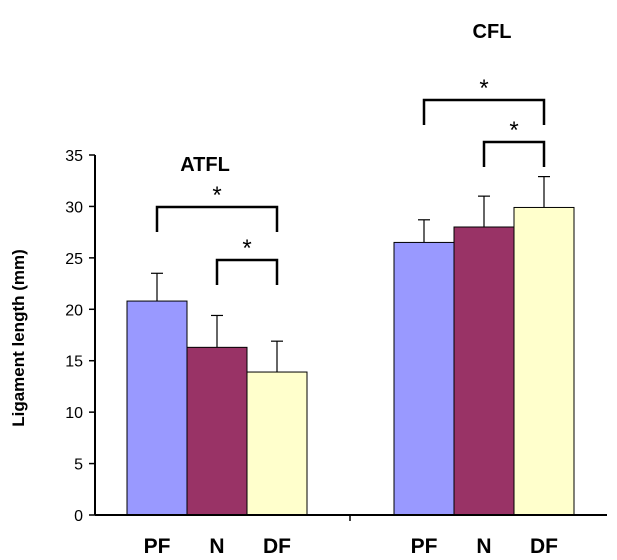 This screenshot has height=560, width=617. I want to click on y-tick-label: 0, so click(78, 516).